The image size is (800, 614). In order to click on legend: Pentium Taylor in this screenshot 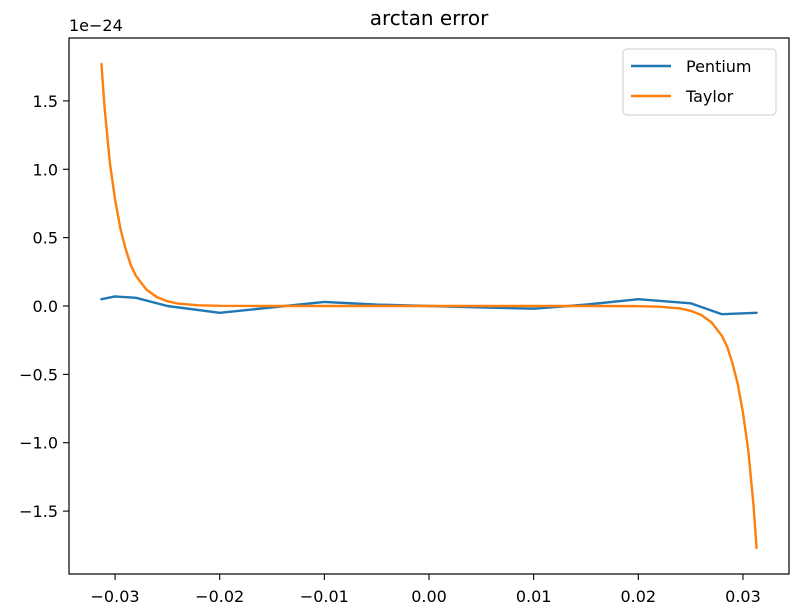, I will do `click(699, 82)`.